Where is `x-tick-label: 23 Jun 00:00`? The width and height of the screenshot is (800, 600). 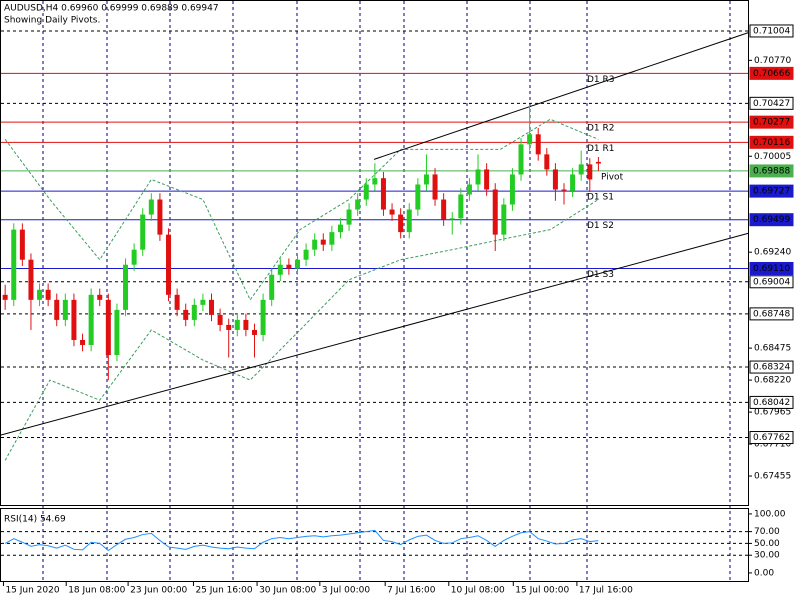
x-tick-label: 23 Jun 00:00 is located at coordinates (158, 591).